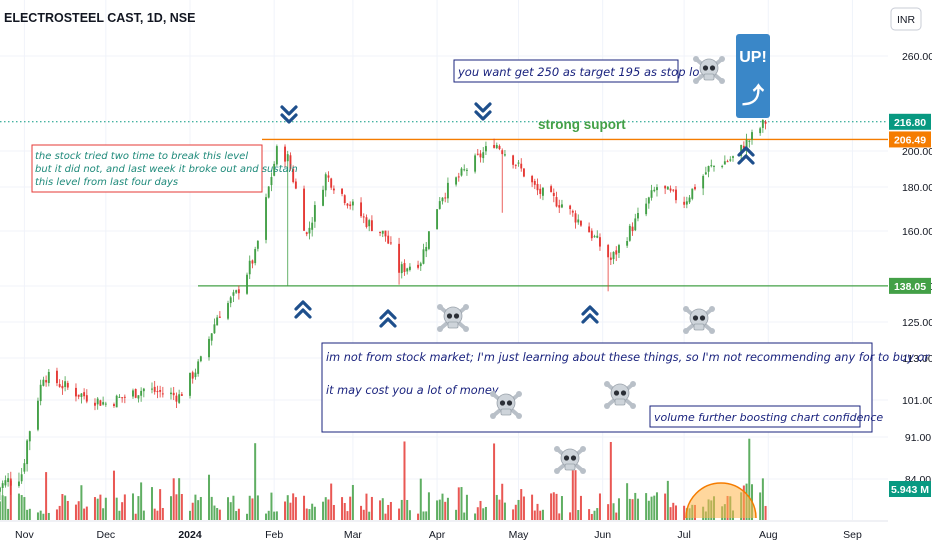 The image size is (932, 550). I want to click on currency-button: INR, so click(906, 20).